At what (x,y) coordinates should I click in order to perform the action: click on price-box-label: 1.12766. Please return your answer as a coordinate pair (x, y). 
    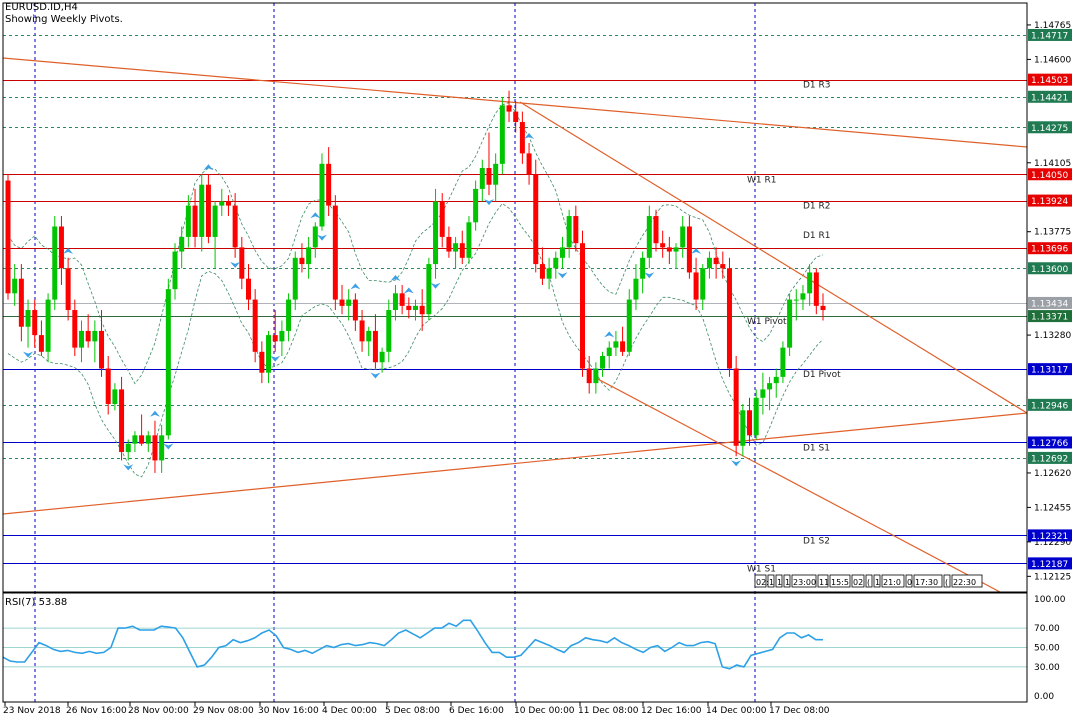
    Looking at the image, I should click on (1049, 444).